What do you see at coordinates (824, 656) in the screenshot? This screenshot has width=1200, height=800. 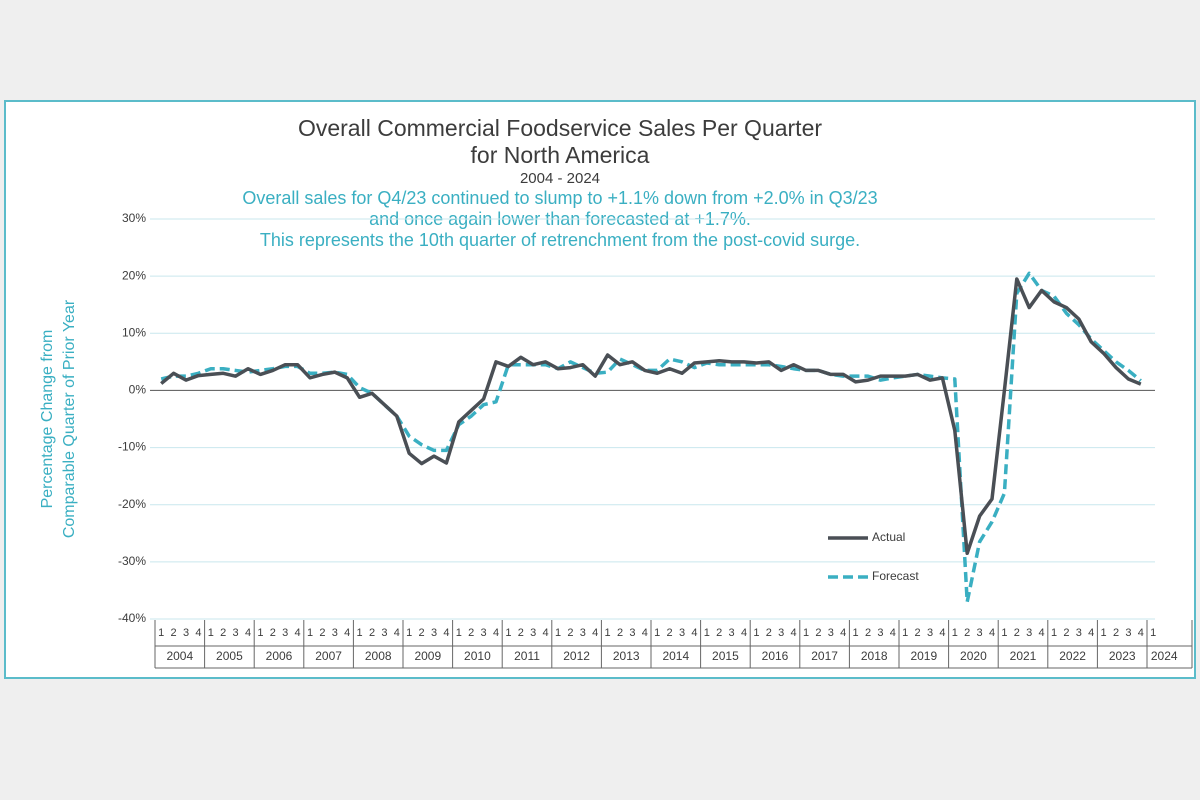 I see `x-group-label: 2017` at bounding box center [824, 656].